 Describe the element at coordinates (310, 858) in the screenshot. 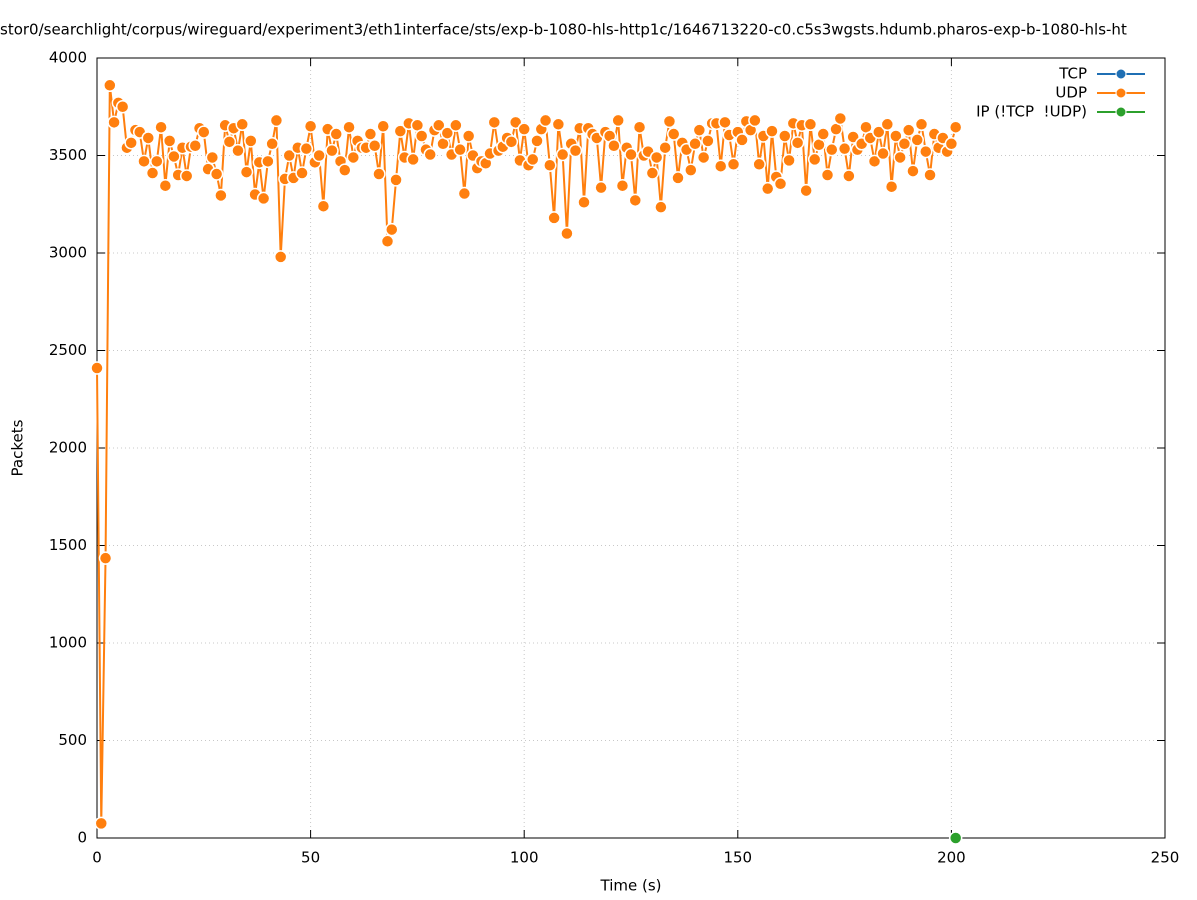

I see `x-tick-label: 50` at that location.